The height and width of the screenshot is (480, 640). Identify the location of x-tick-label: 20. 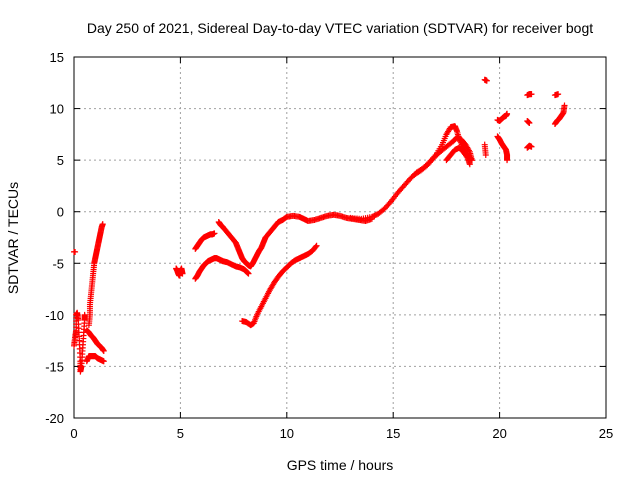
(499, 433).